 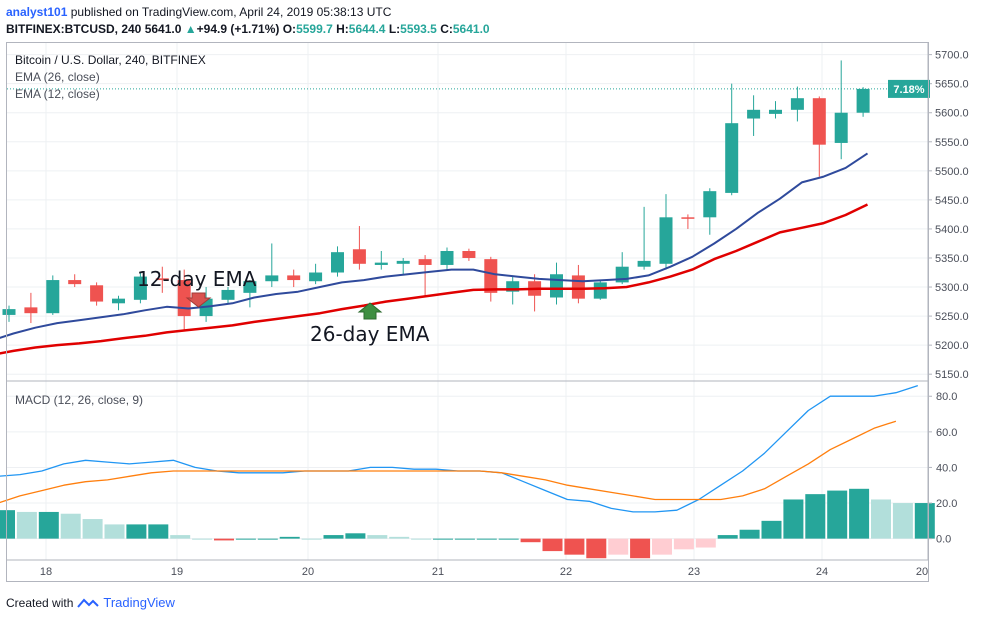 I want to click on time-tick-label: 20, so click(x=922, y=572).